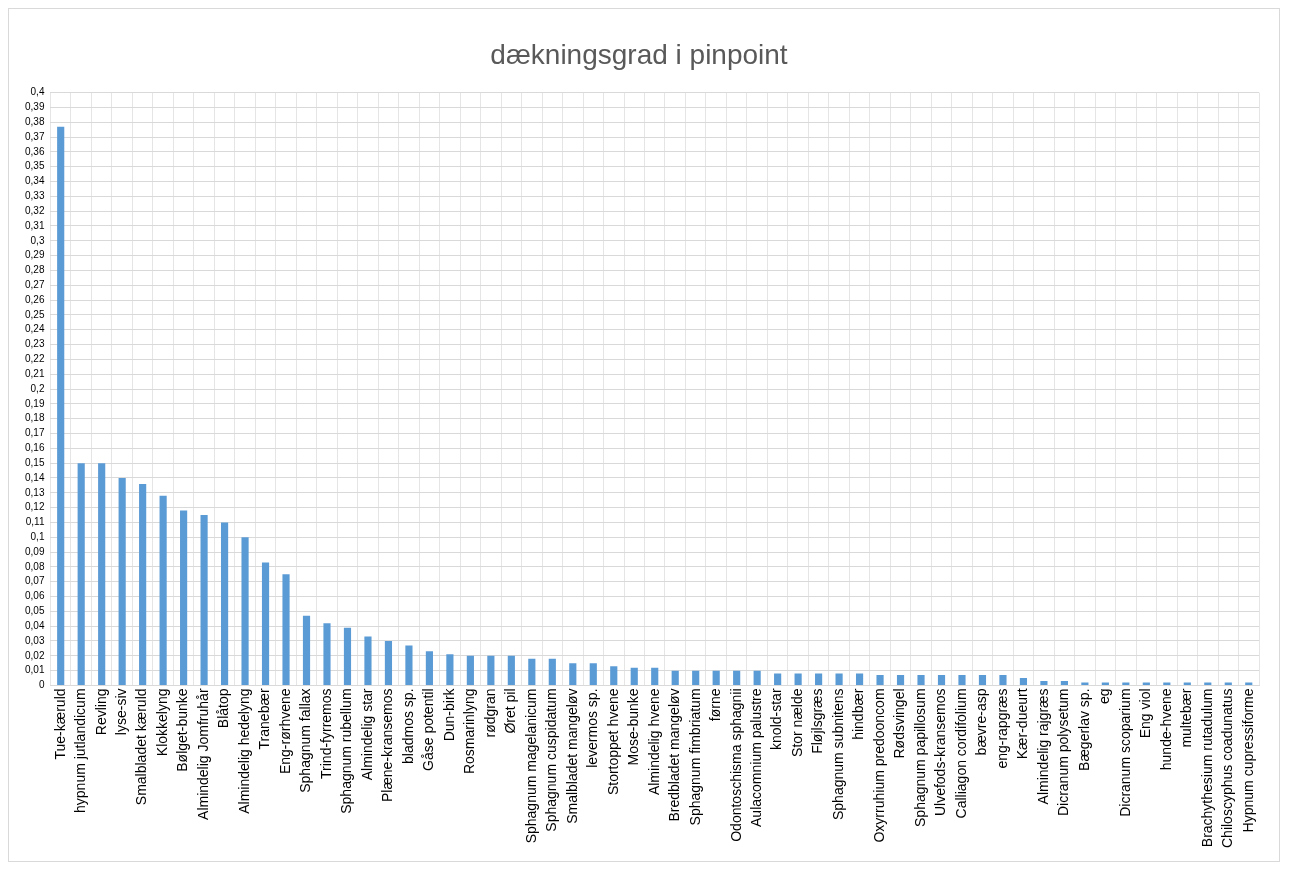  What do you see at coordinates (530, 766) in the screenshot?
I see `x-tick-label: Sphagnum magelanicum` at bounding box center [530, 766].